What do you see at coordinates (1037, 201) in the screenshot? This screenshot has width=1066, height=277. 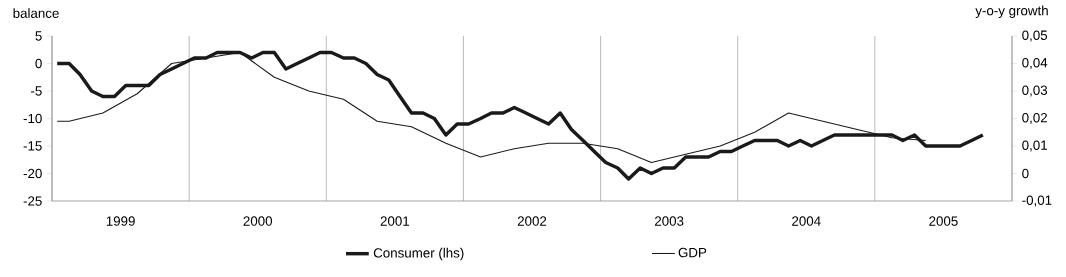 I see `y2-tick-label: -0,01` at bounding box center [1037, 201].